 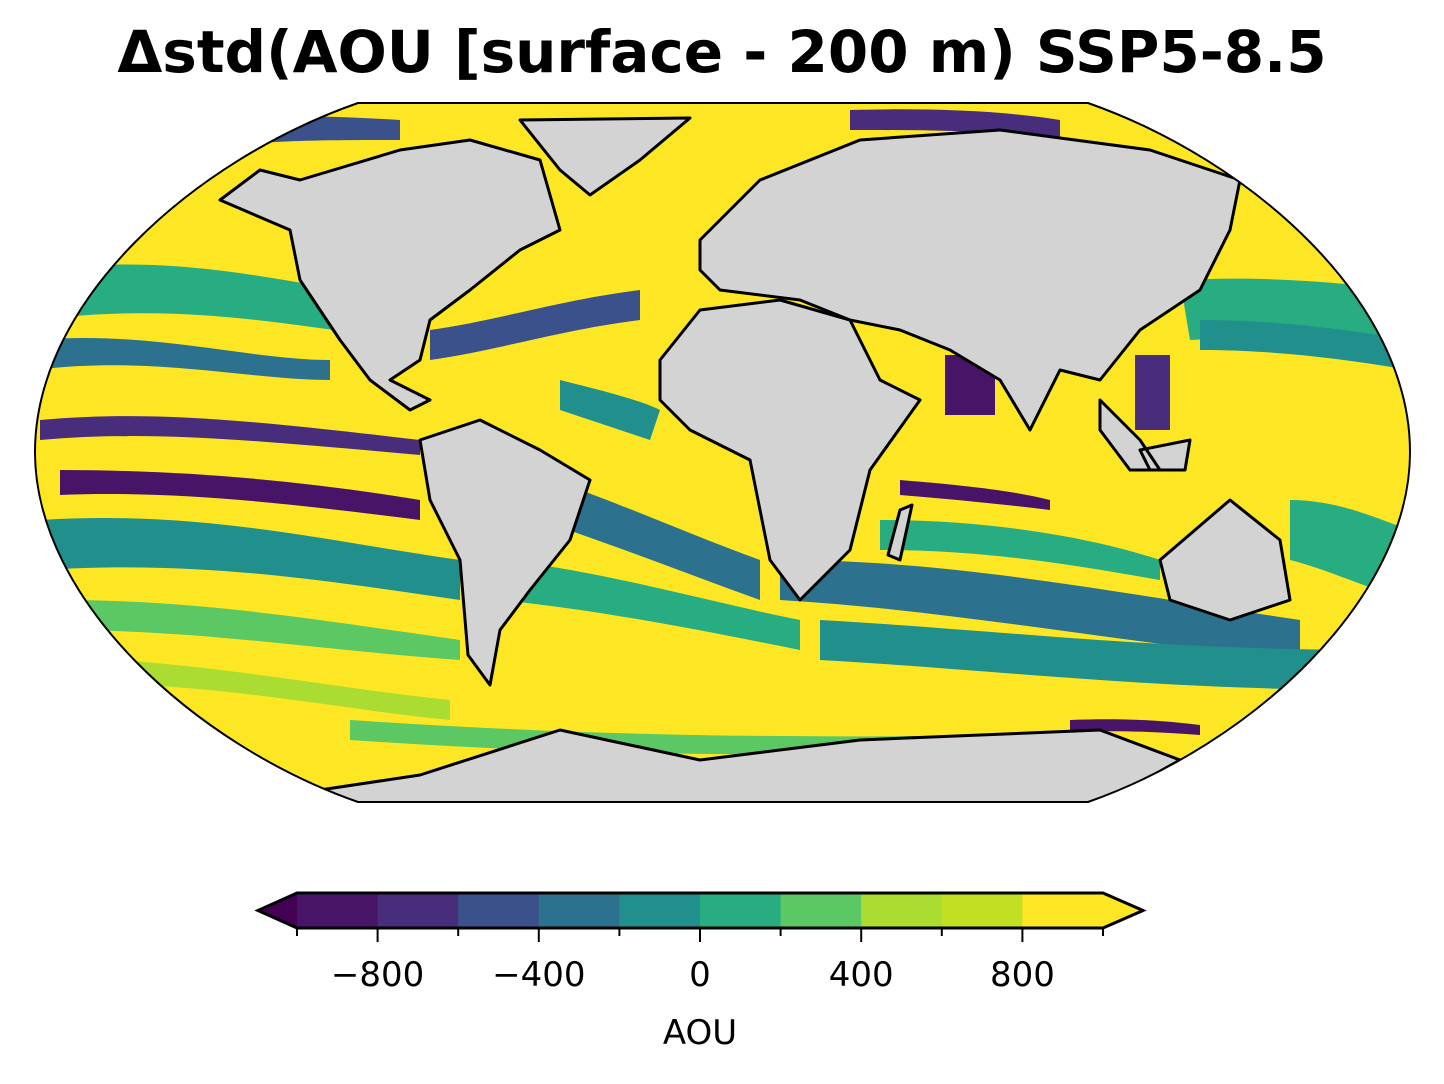 What do you see at coordinates (861, 975) in the screenshot?
I see `colorbar-tick-label: 400` at bounding box center [861, 975].